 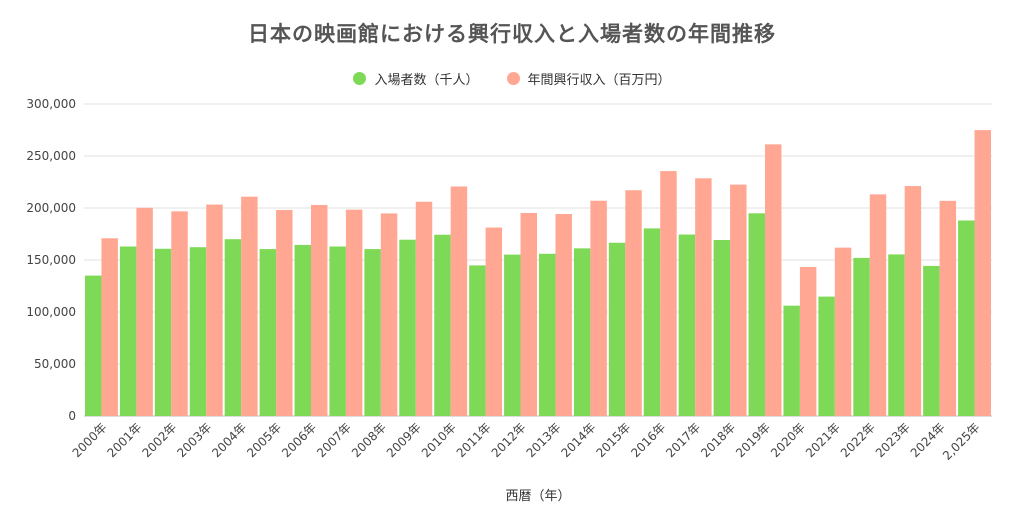 I want to click on y-tick-label: 150,000, so click(x=51, y=260).